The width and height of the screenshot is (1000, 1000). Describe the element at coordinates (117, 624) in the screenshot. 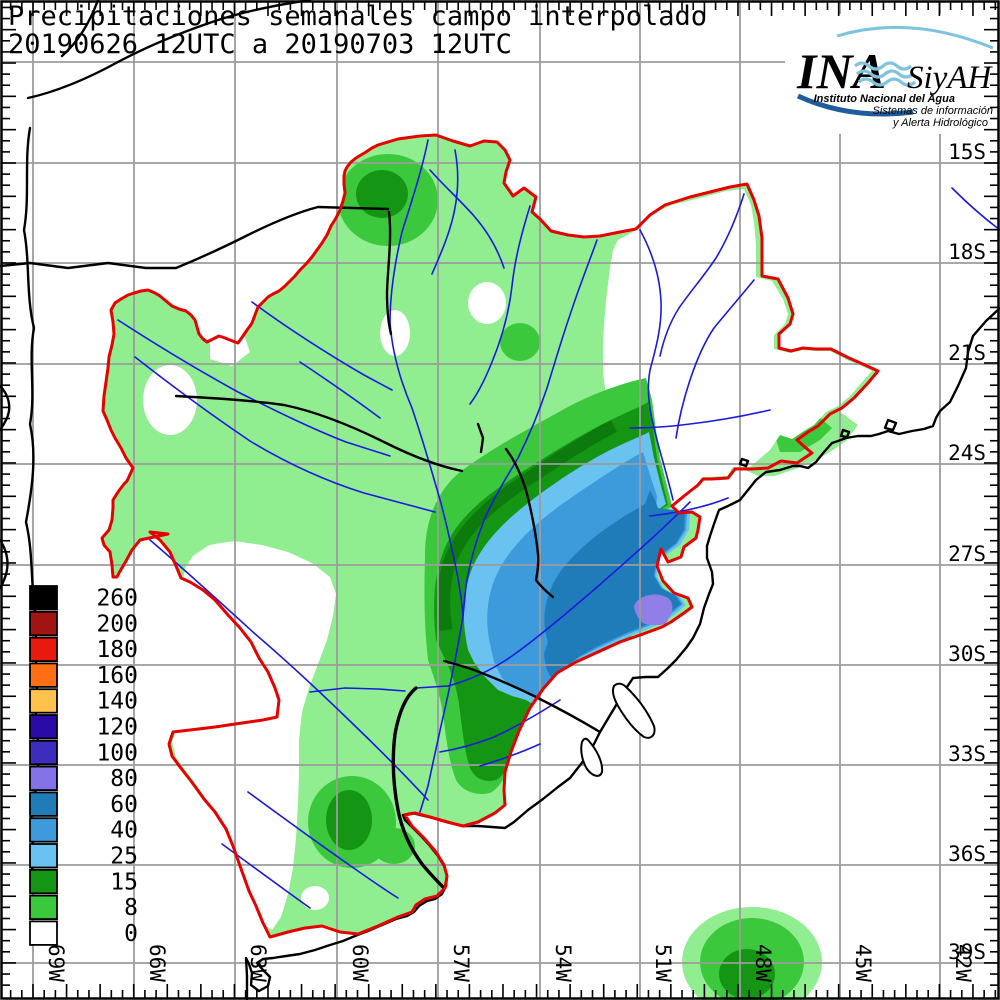

I see `legend-value: 200` at that location.